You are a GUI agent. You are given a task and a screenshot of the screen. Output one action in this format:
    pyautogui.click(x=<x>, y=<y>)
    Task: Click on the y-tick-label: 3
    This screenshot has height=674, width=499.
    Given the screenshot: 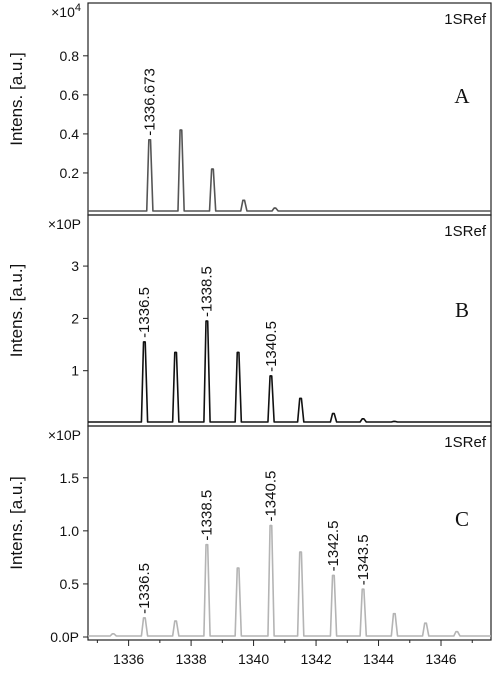 What is the action you would take?
    pyautogui.click(x=75, y=266)
    